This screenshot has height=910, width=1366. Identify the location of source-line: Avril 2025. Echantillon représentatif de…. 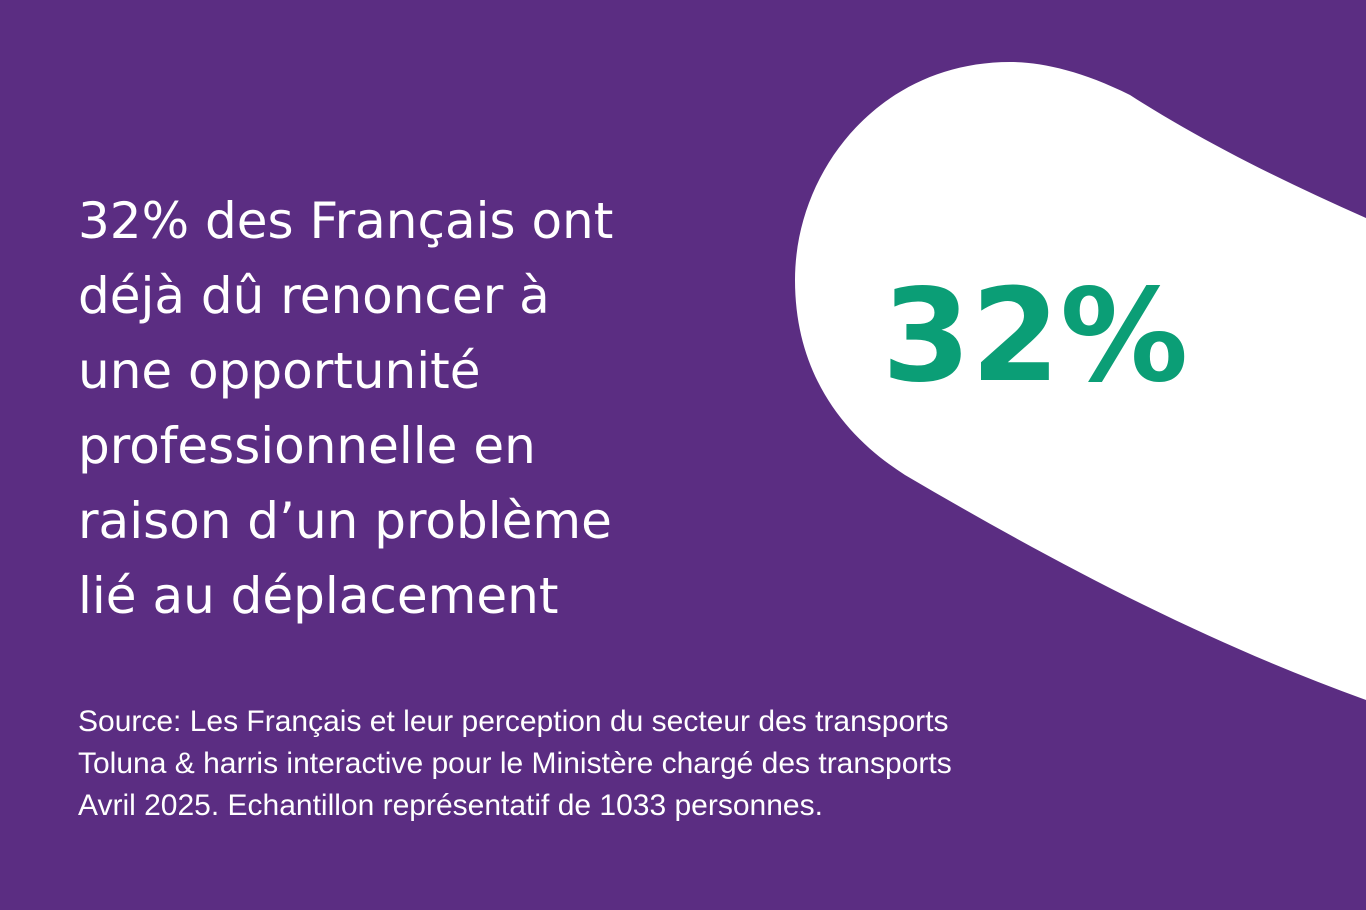
(450, 805).